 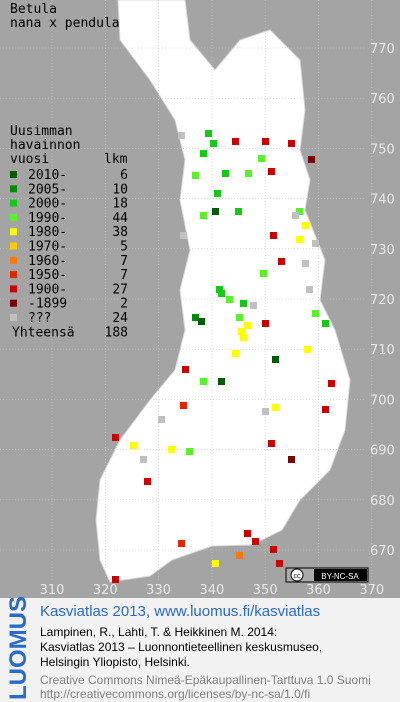 What do you see at coordinates (120, 232) in the screenshot?
I see `legend-count: 38` at bounding box center [120, 232].